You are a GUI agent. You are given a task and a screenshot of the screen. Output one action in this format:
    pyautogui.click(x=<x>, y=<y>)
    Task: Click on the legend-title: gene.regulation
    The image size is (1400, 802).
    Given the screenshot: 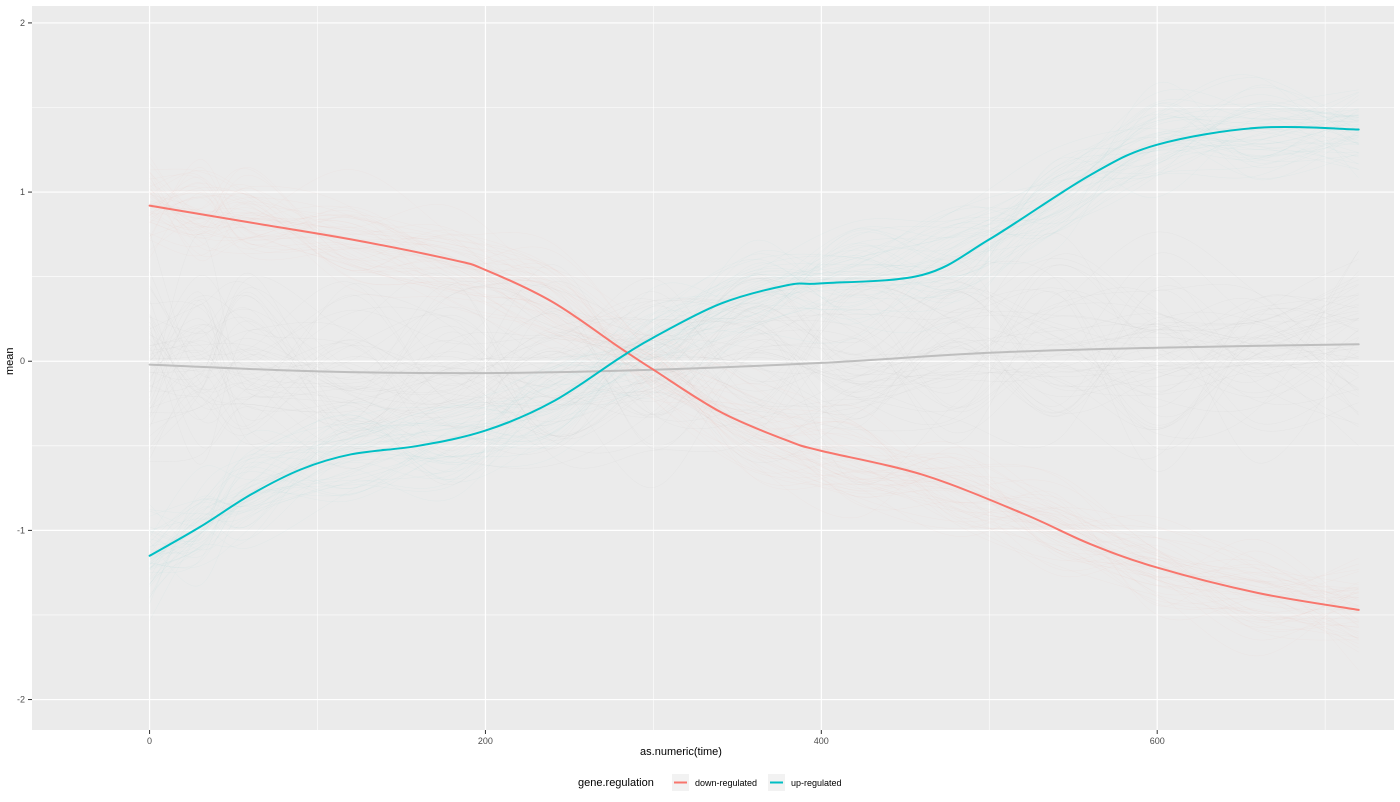 What is the action you would take?
    pyautogui.click(x=616, y=783)
    